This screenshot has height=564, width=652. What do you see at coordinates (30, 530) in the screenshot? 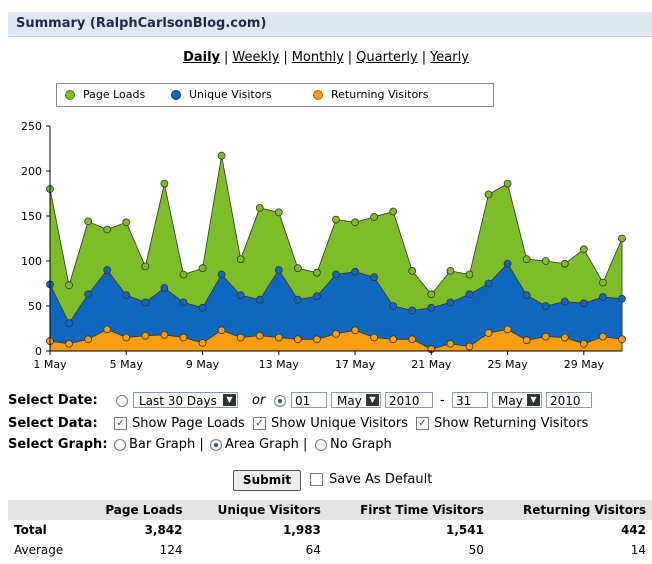
I see `row-label: Total` at bounding box center [30, 530].